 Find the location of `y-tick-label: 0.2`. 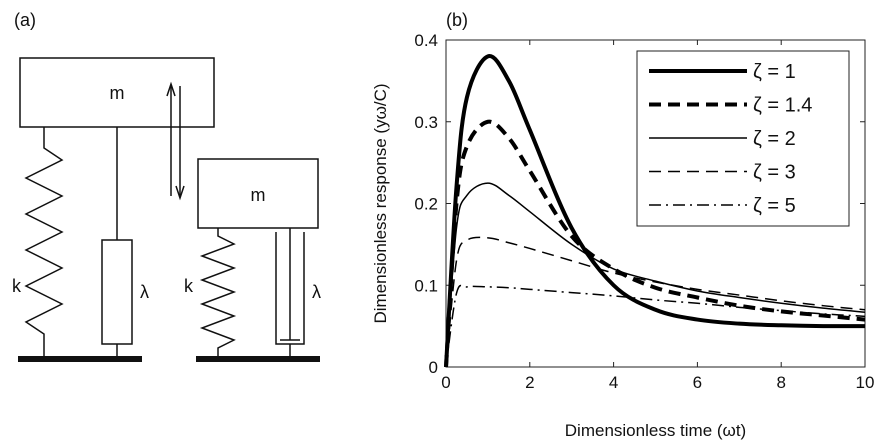

y-tick-label: 0.2 is located at coordinates (426, 204).